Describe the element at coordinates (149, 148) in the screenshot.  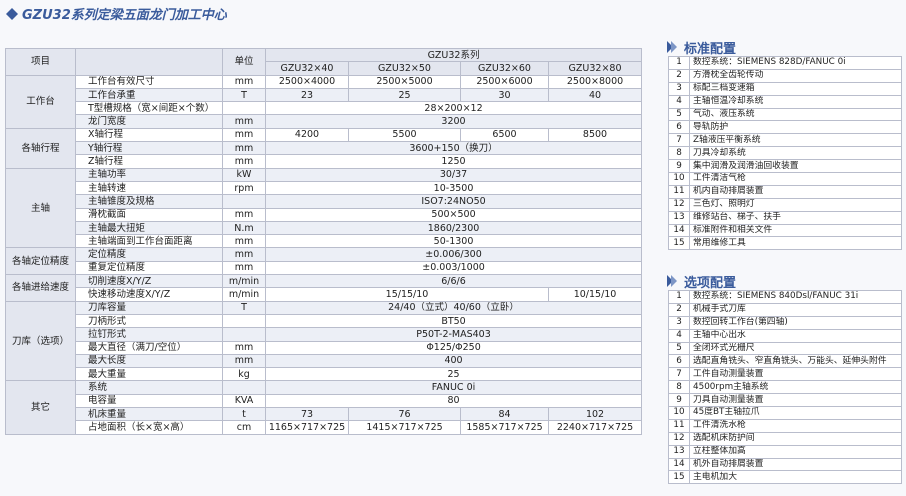
I see `item-cell: Y轴行程` at that location.